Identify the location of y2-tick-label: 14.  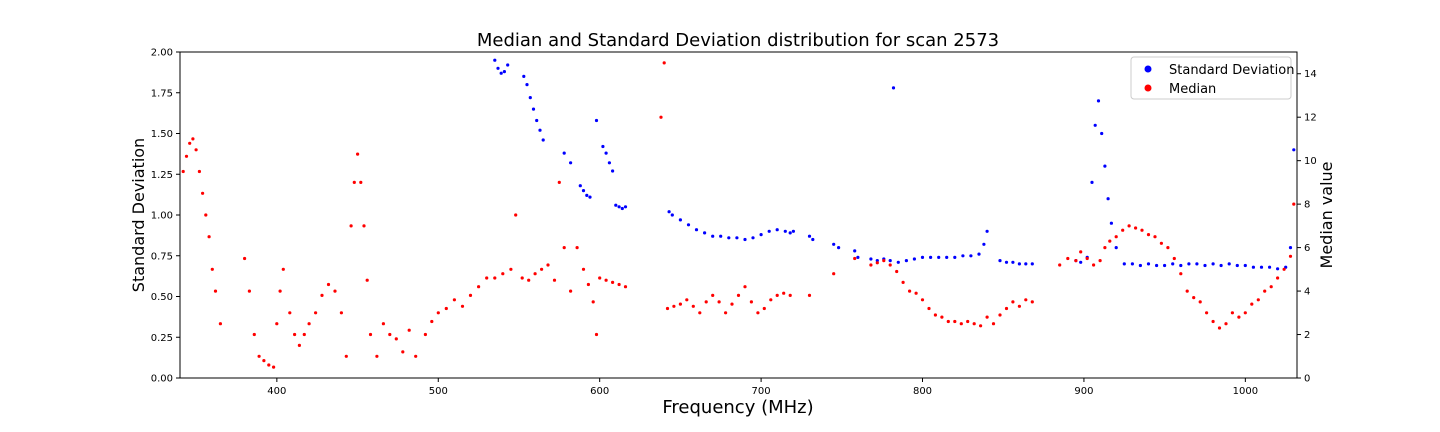
(1310, 74).